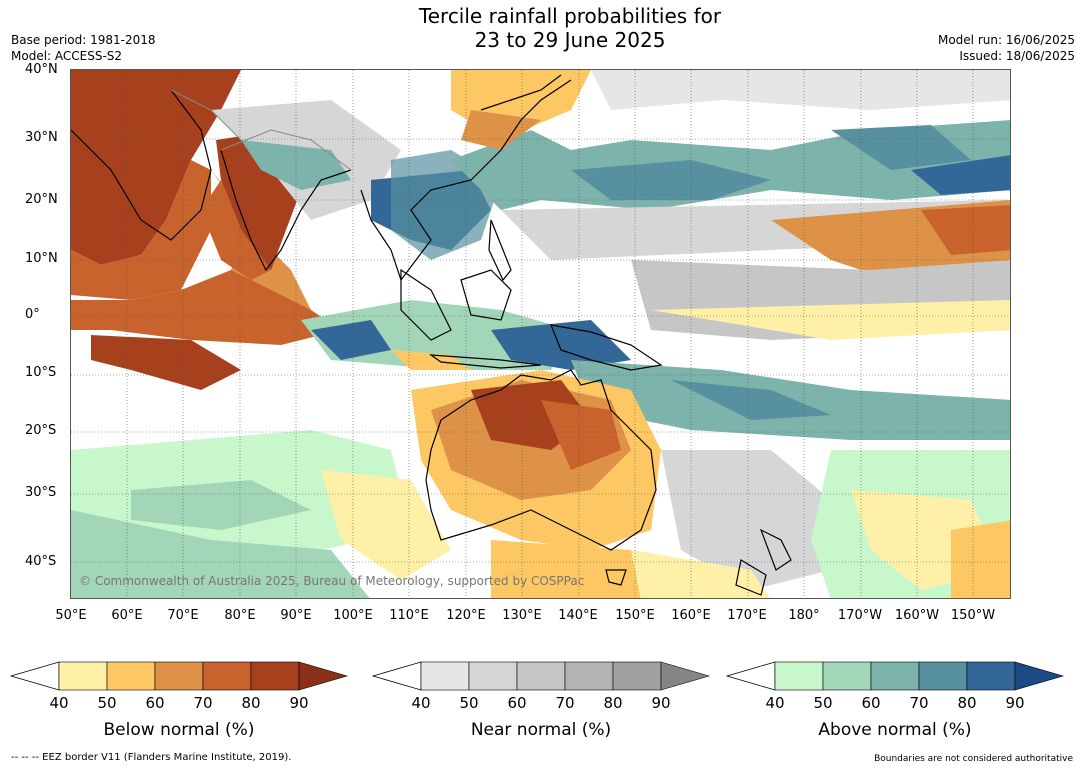  What do you see at coordinates (107, 703) in the screenshot?
I see `below-tick: 50` at bounding box center [107, 703].